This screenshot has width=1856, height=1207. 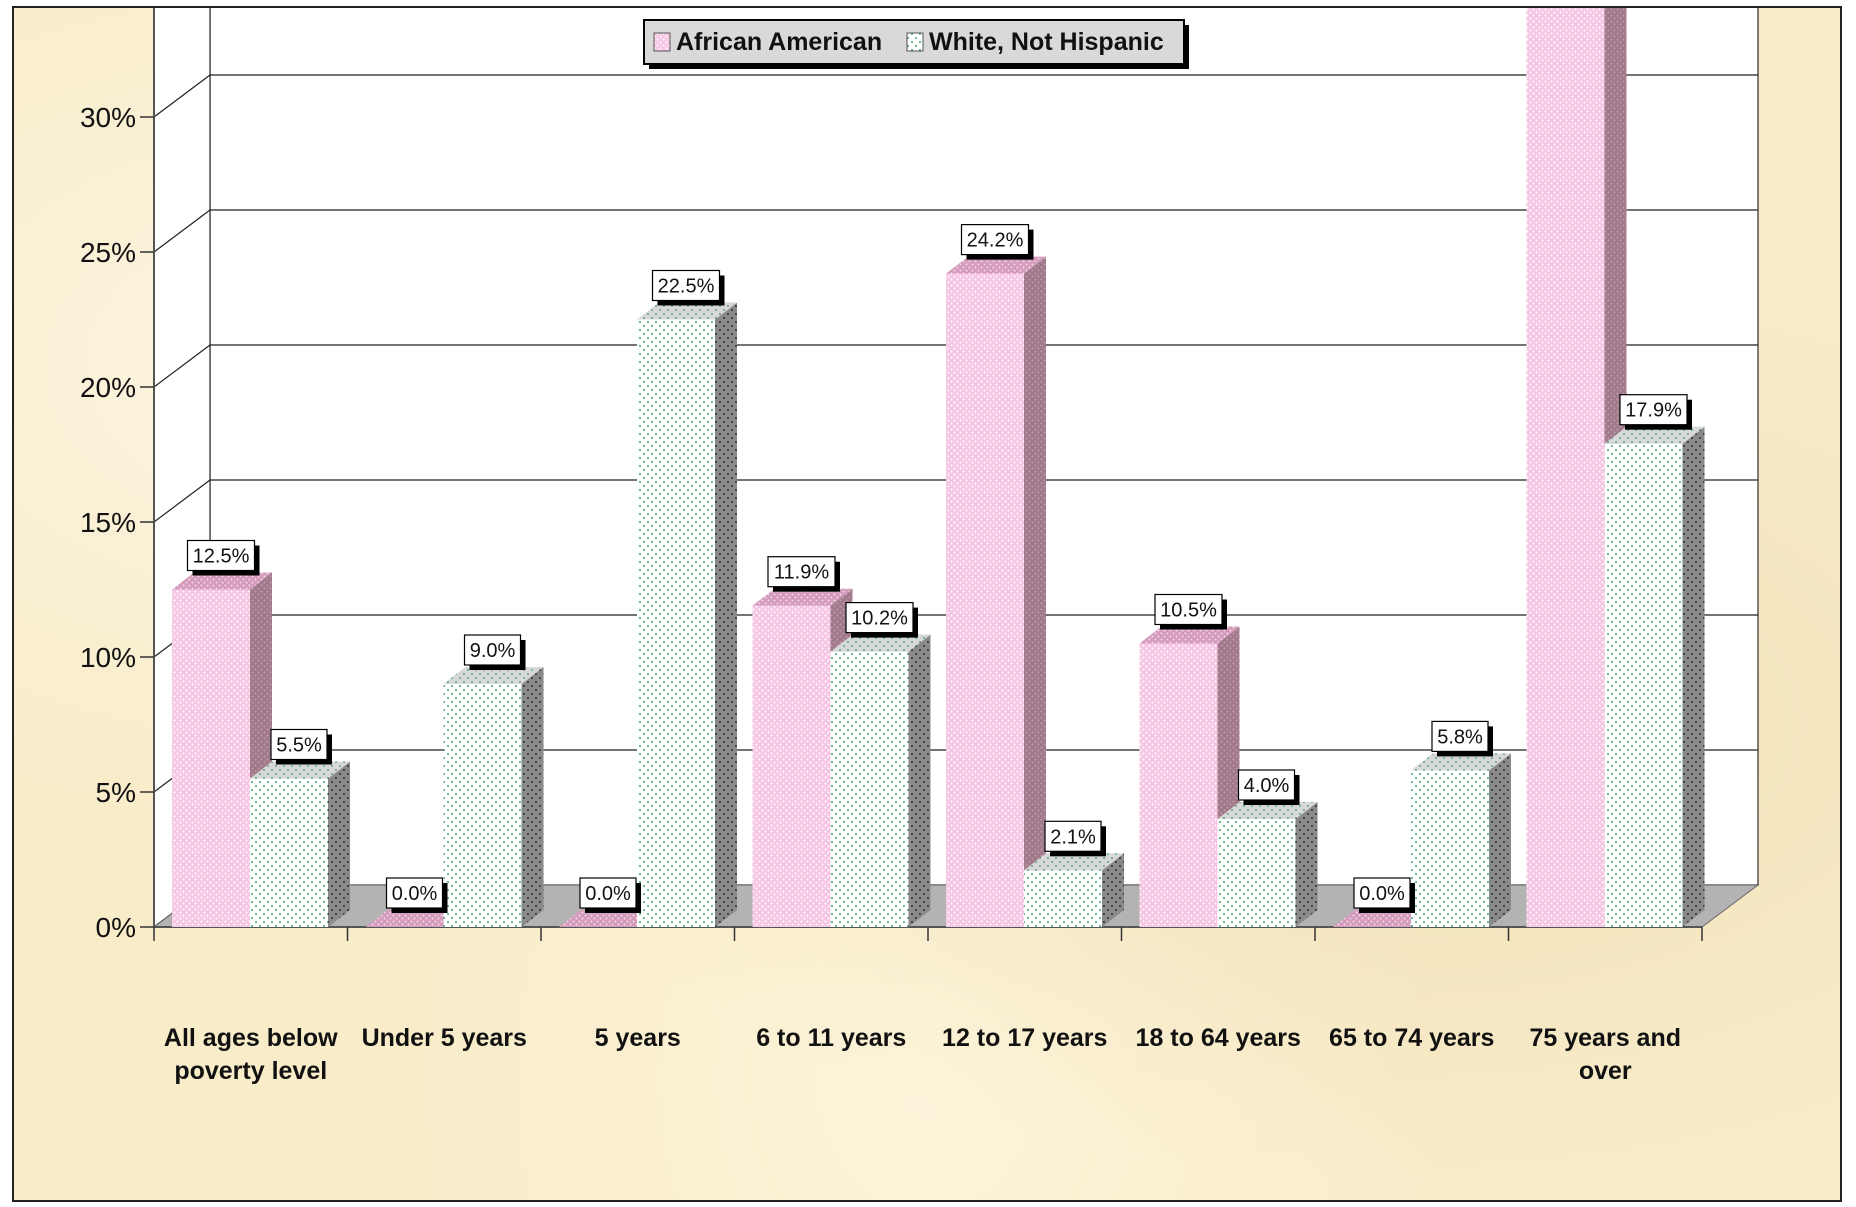 What do you see at coordinates (444, 1038) in the screenshot?
I see `x-category-label: Under 5 years` at bounding box center [444, 1038].